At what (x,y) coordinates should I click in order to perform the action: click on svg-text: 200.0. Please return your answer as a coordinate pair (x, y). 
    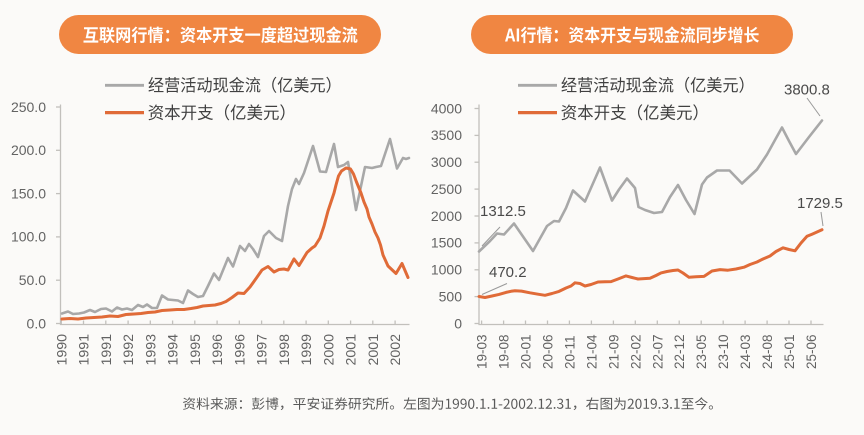
    Looking at the image, I should click on (28, 150).